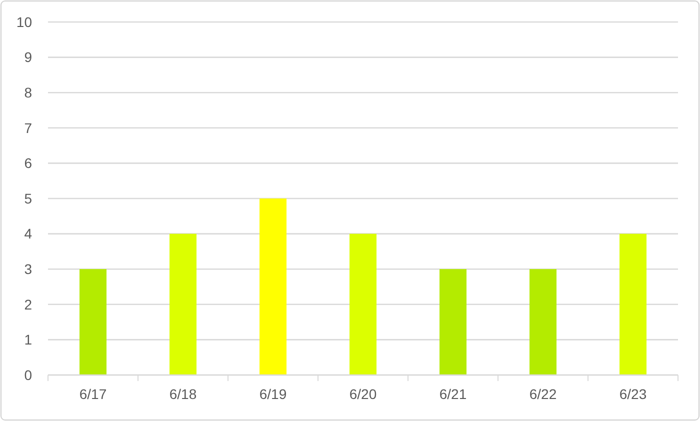  What do you see at coordinates (28, 269) in the screenshot?
I see `y-tick-label: 3` at bounding box center [28, 269].